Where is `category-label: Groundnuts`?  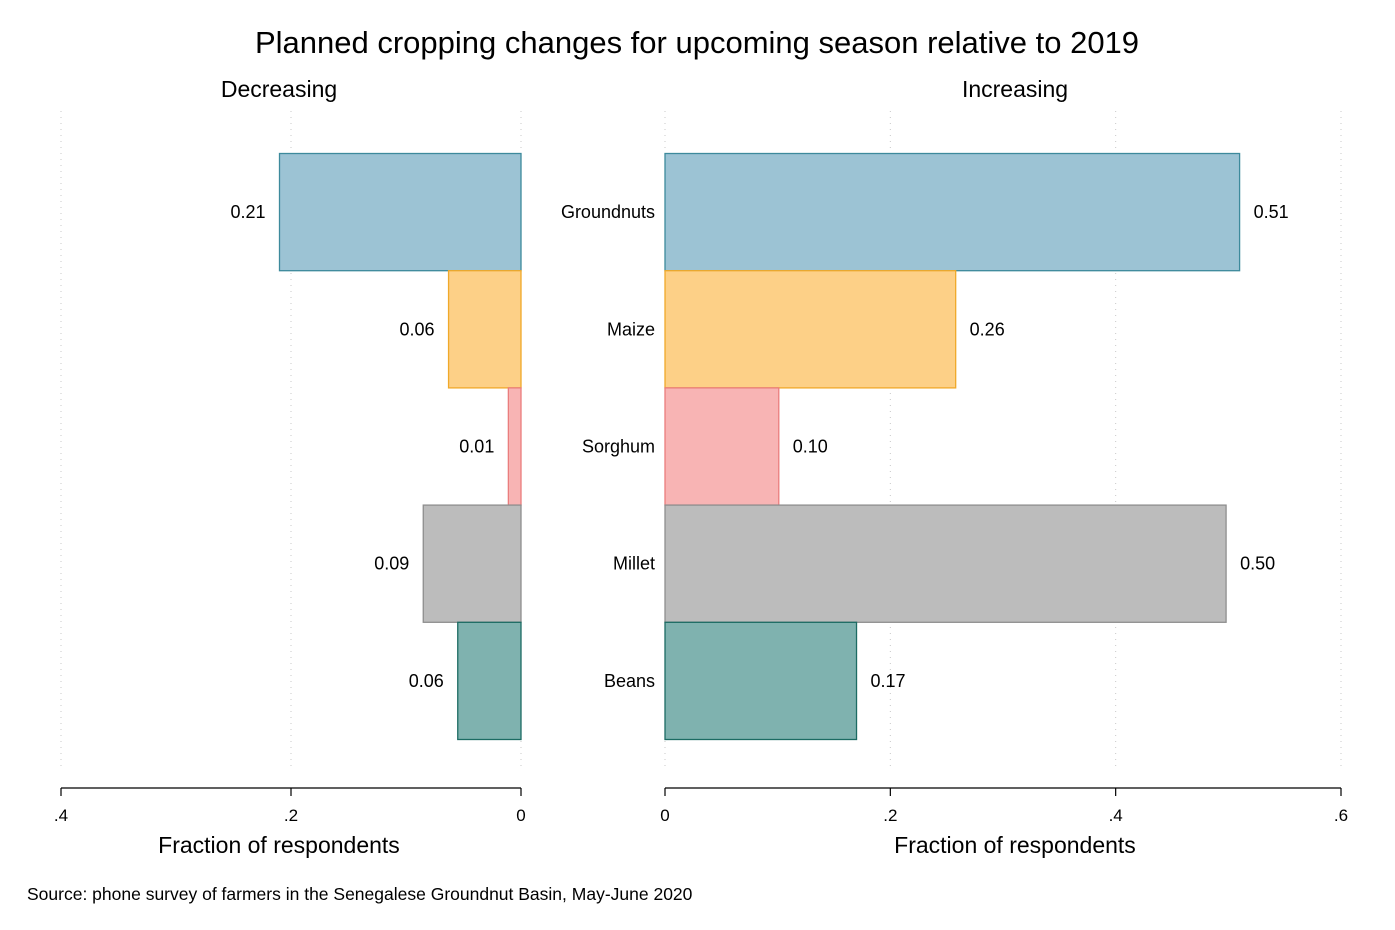 category-label: Groundnuts is located at coordinates (608, 212).